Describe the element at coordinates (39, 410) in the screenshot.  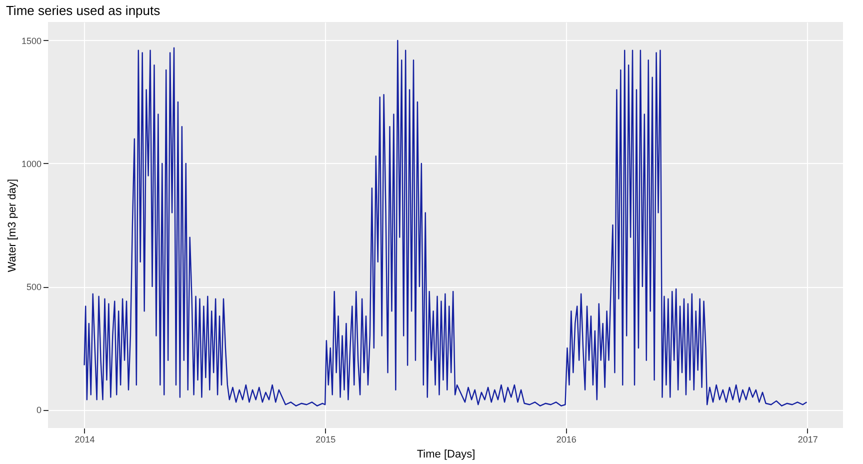
I see `y-tick-label: 0` at that location.